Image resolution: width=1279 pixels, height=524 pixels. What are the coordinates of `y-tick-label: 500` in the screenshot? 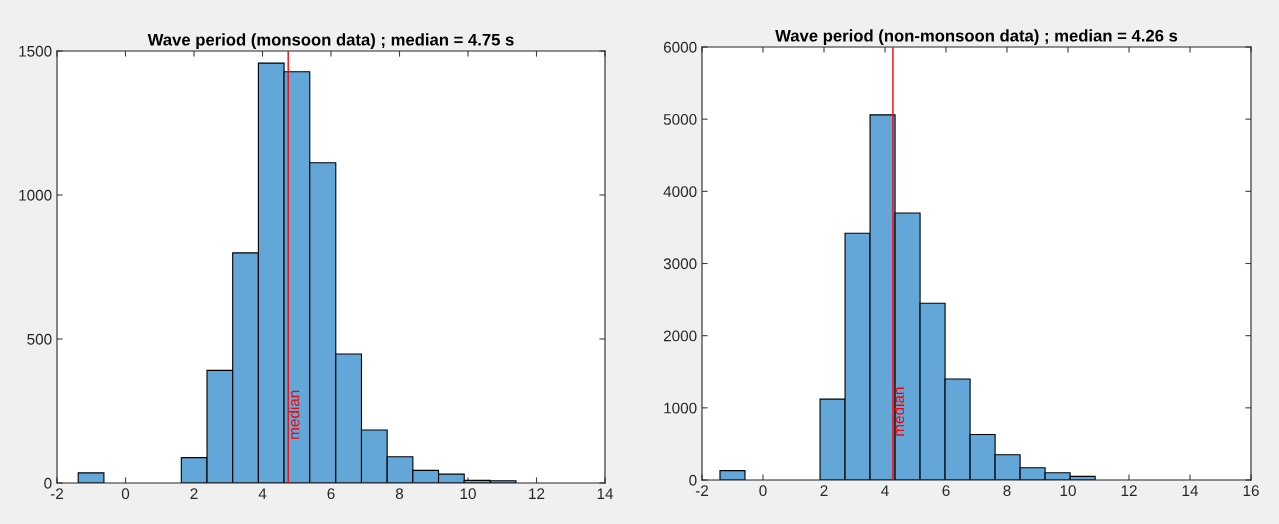 It's located at (39, 339).